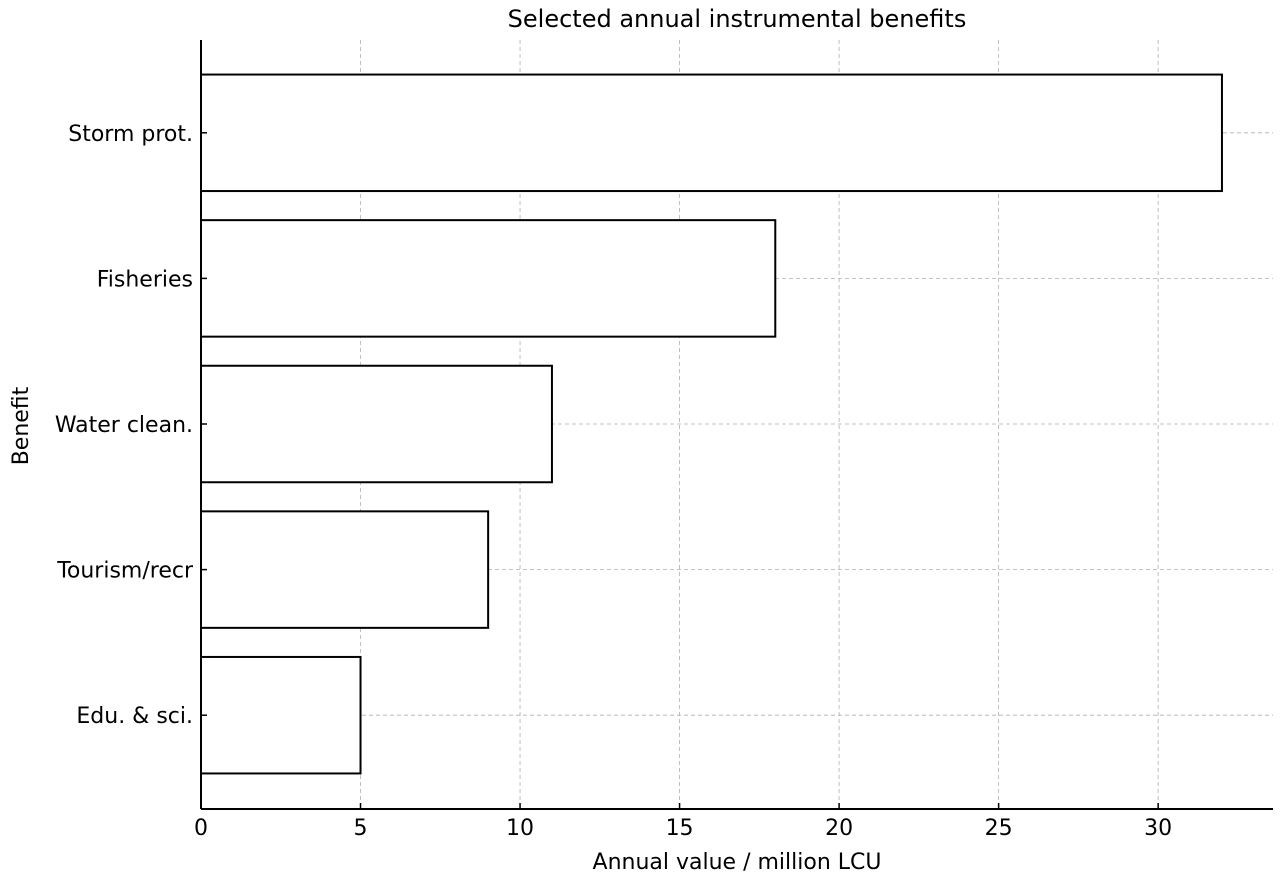  What do you see at coordinates (125, 571) in the screenshot?
I see `y-tick-label: Tourism/recr` at bounding box center [125, 571].